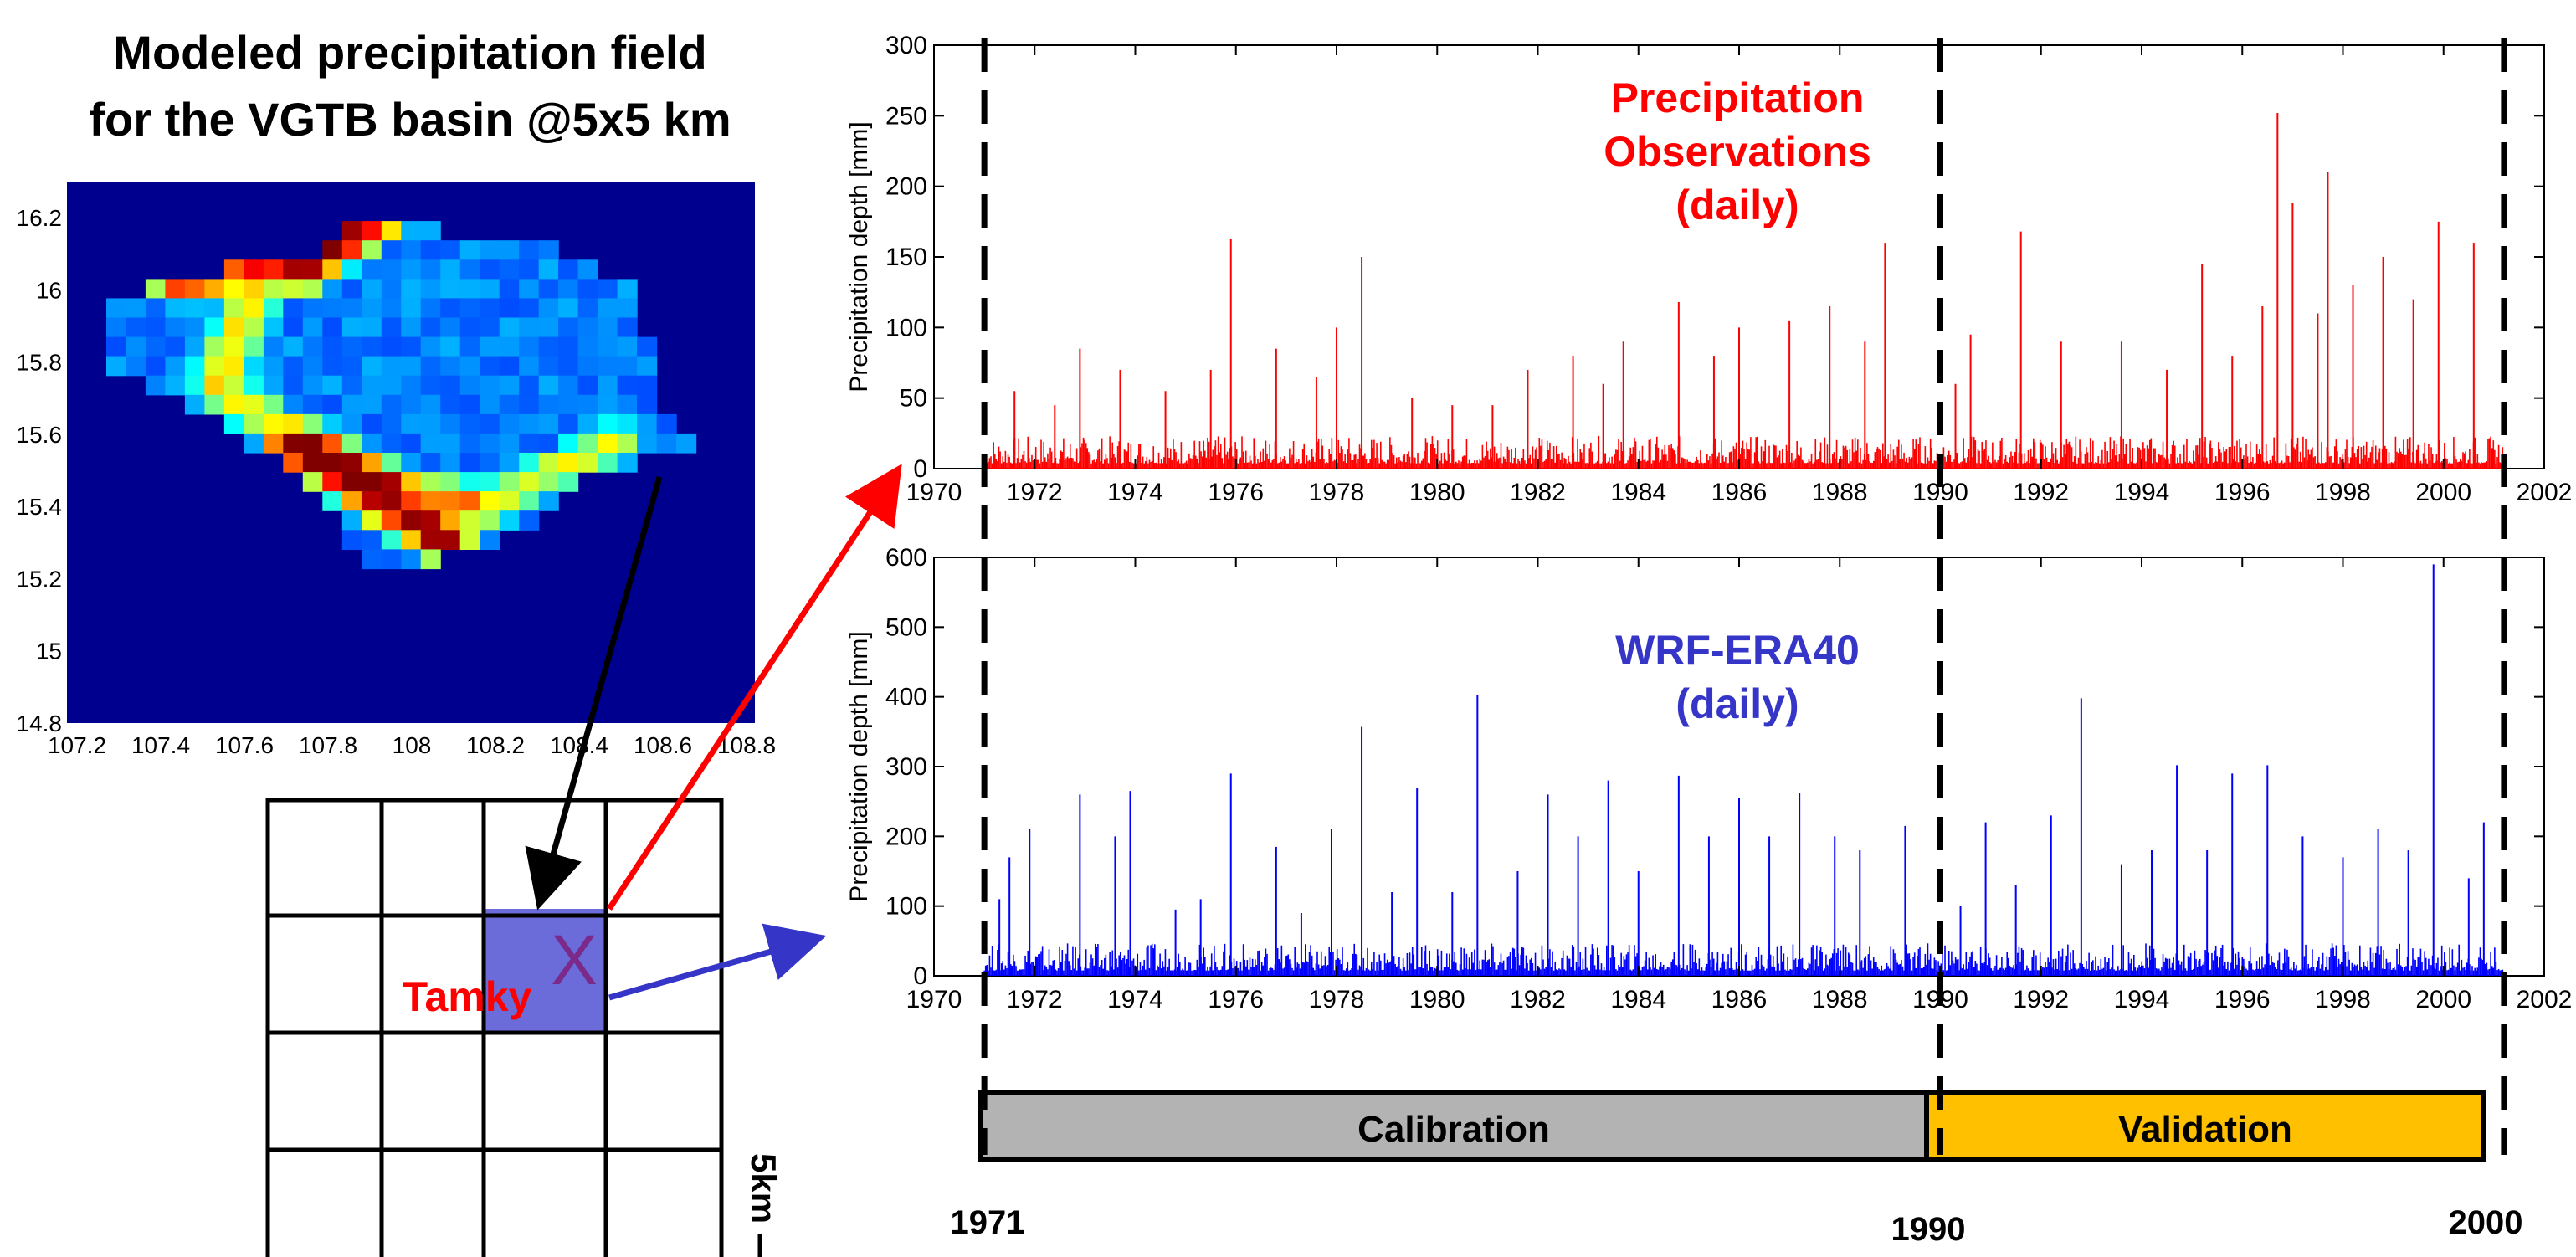 This screenshot has width=2576, height=1257. I want to click on map-cells, so click(401, 395).